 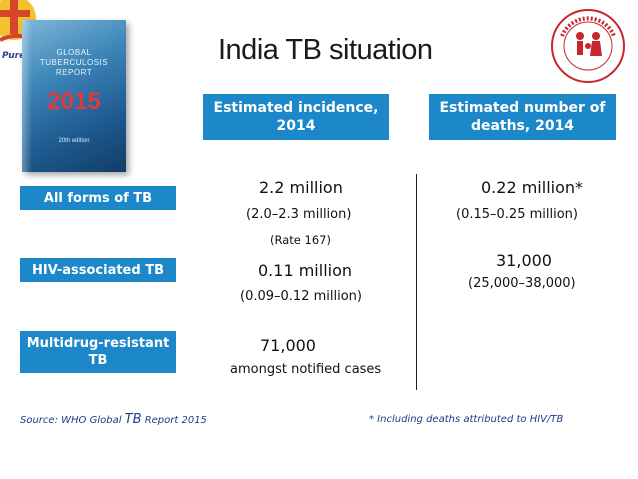 What do you see at coordinates (288, 345) in the screenshot?
I see `mdr-incidence-value: 71,000` at bounding box center [288, 345].